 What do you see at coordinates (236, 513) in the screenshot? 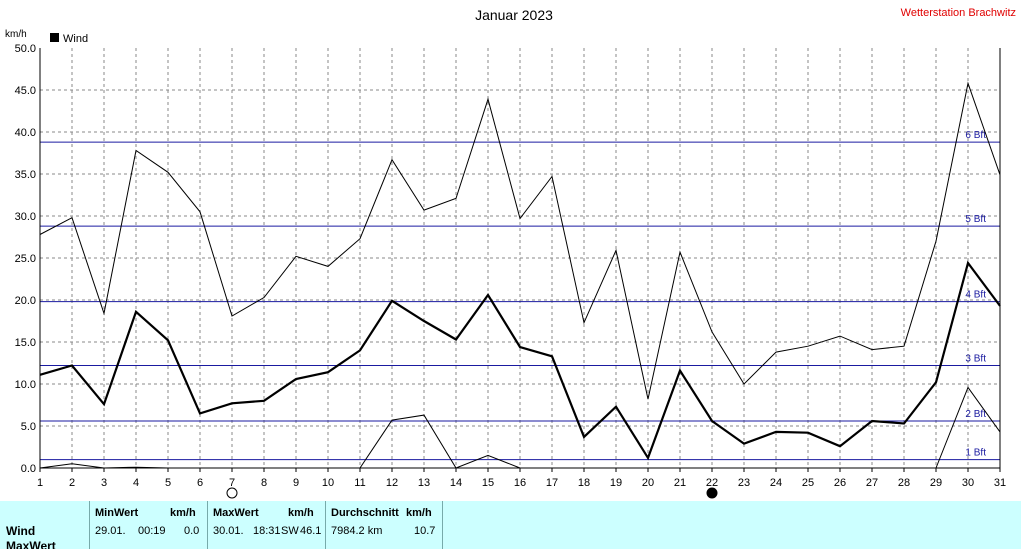
I see `max-header: MaxWert` at bounding box center [236, 513].